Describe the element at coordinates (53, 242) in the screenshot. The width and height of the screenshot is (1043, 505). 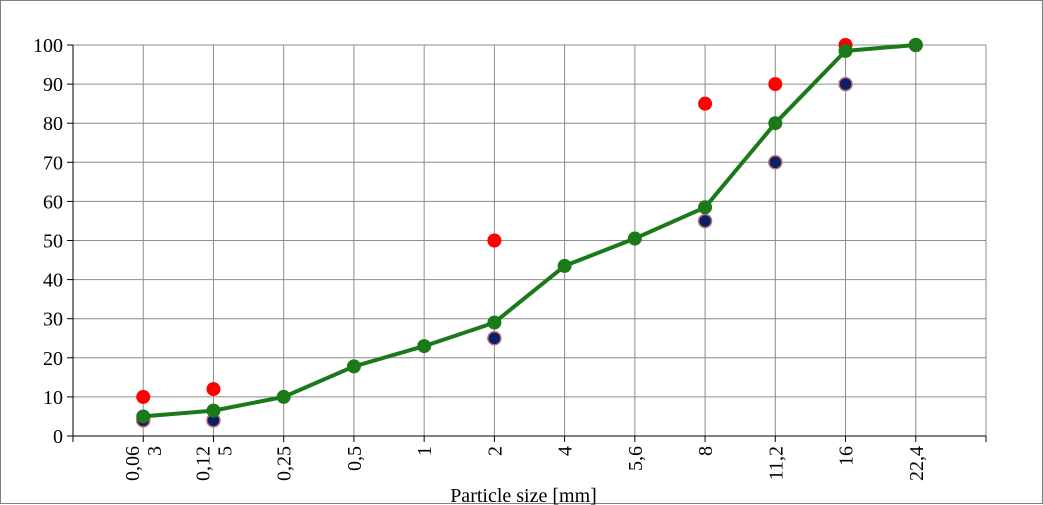
I see `y-tick-label: 50` at that location.